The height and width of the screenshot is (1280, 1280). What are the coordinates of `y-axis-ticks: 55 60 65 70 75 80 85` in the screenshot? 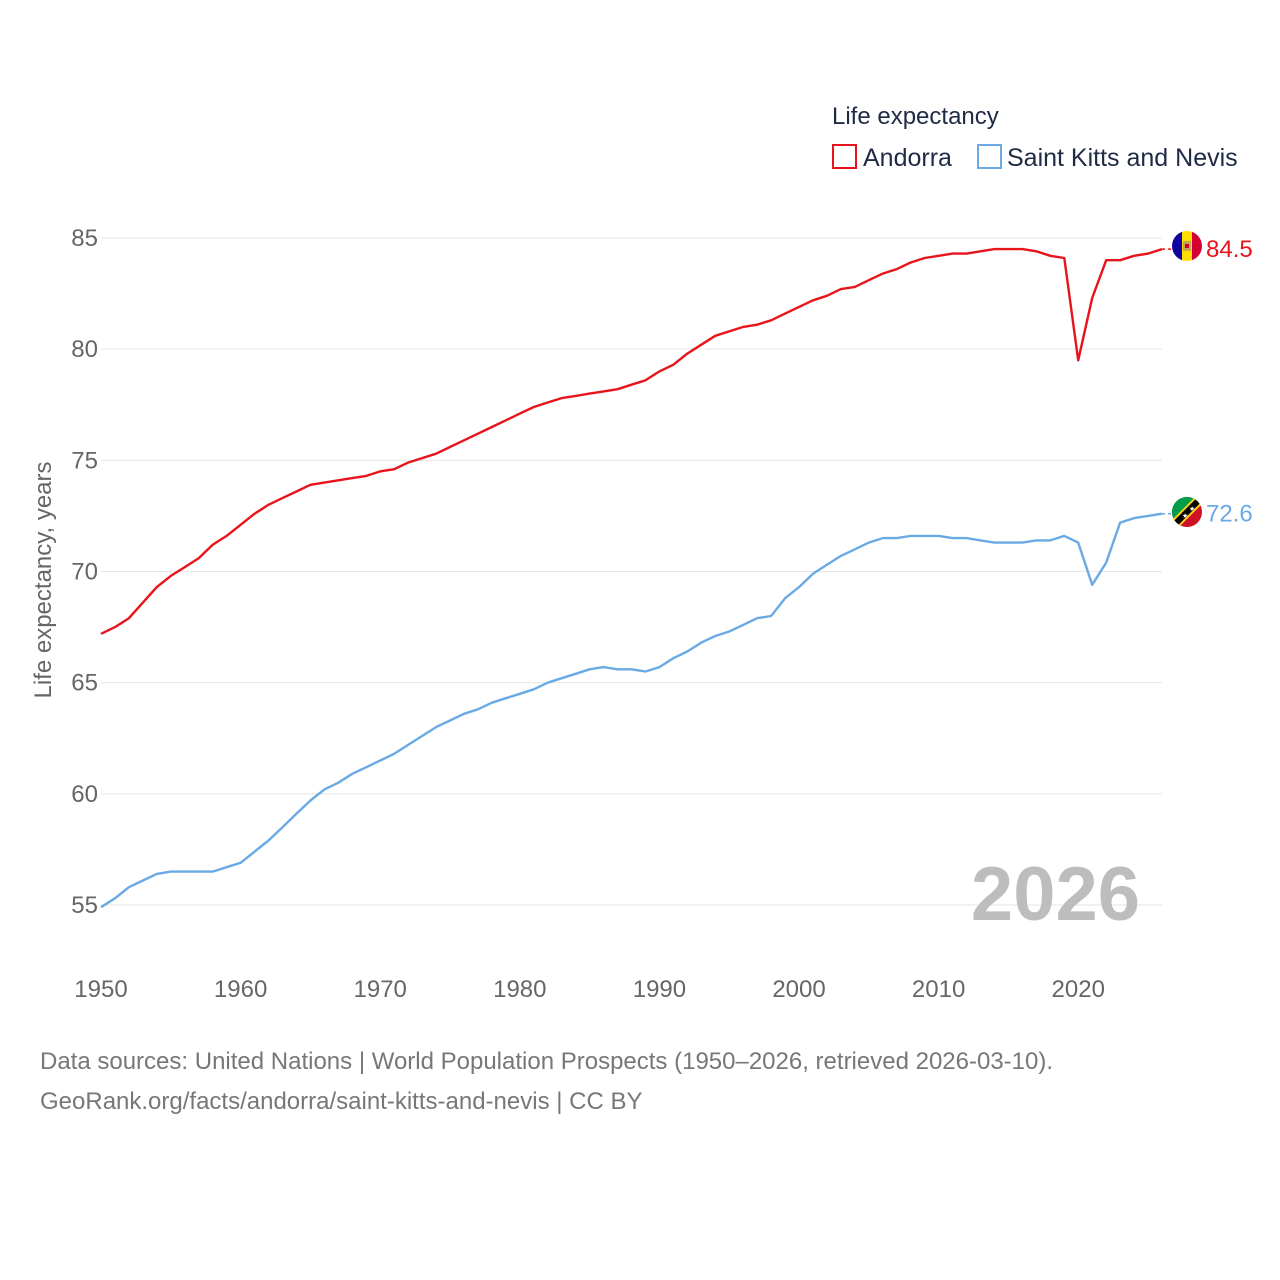 It's located at (84, 572).